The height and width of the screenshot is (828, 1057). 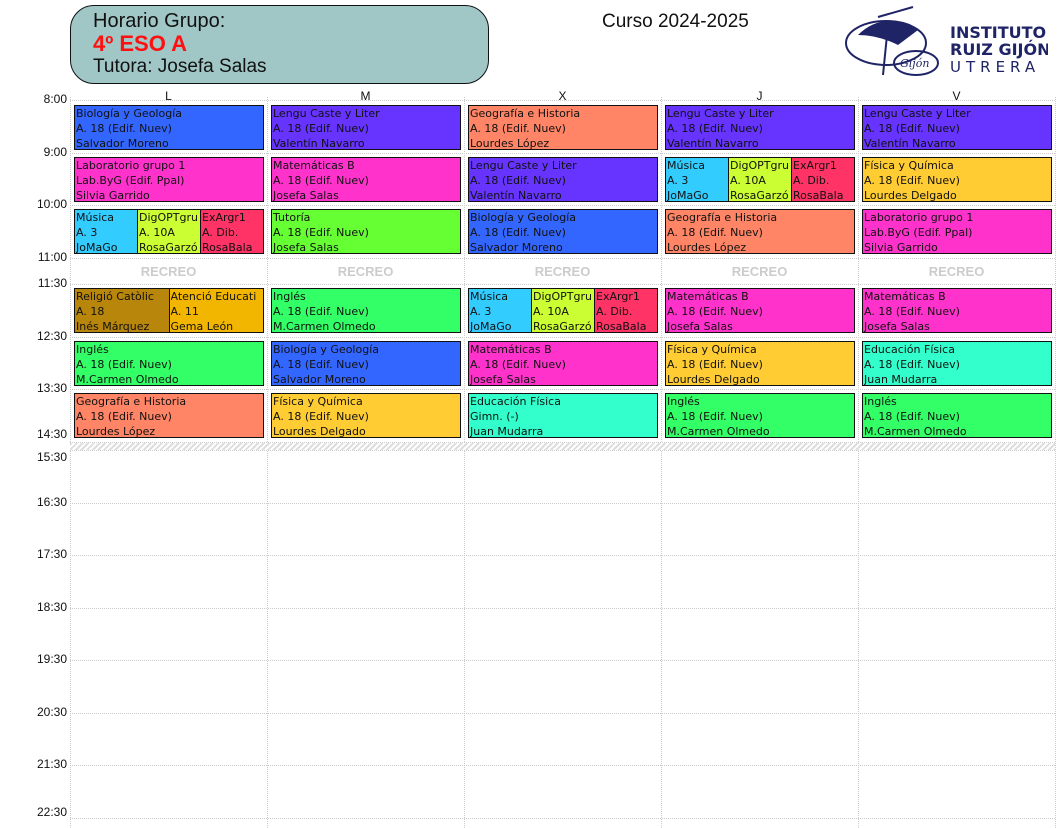 I want to click on class-block: Atenció Educati A. 11 Gema León, so click(x=215, y=310).